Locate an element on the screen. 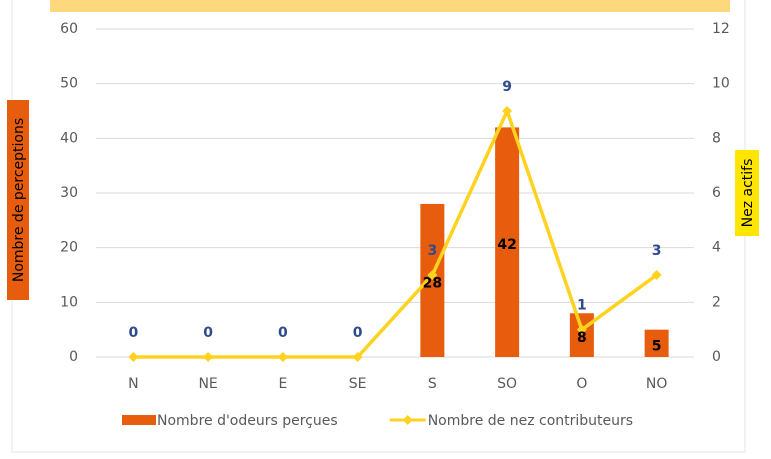  bar-value-label: 28 is located at coordinates (432, 283).